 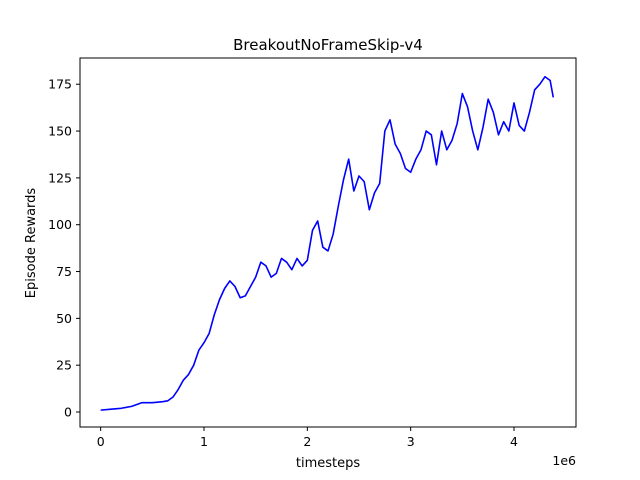 What do you see at coordinates (60, 131) in the screenshot?
I see `y-tick-label: 150` at bounding box center [60, 131].